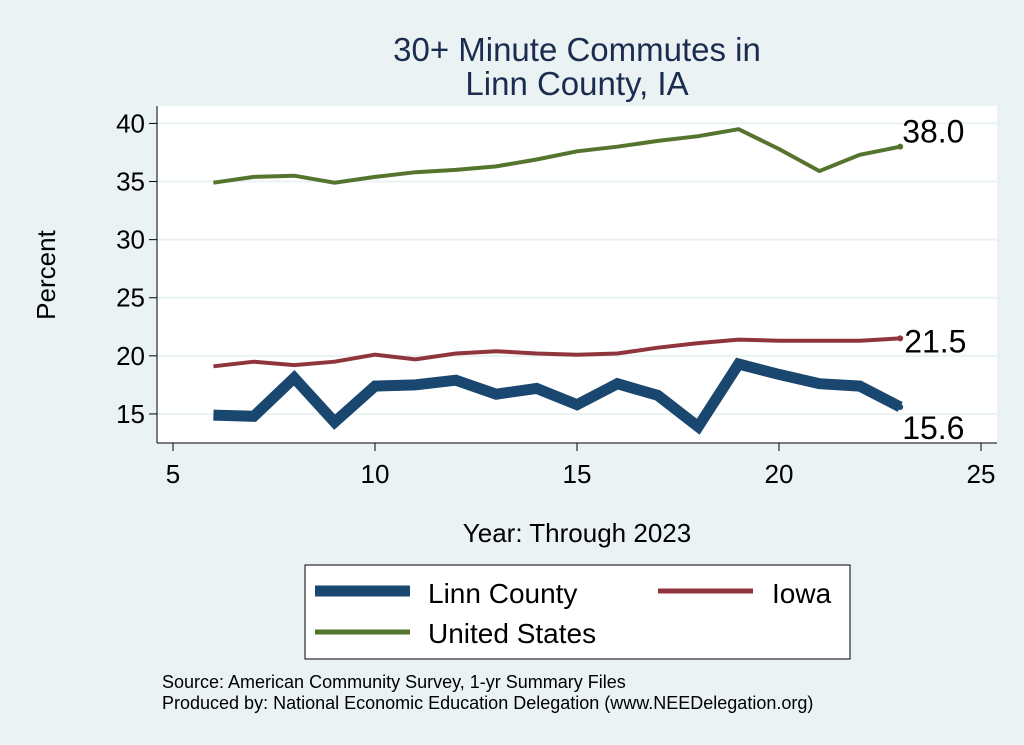 The image size is (1024, 745). Describe the element at coordinates (900, 406) in the screenshot. I see `end-point-linn-county` at that location.